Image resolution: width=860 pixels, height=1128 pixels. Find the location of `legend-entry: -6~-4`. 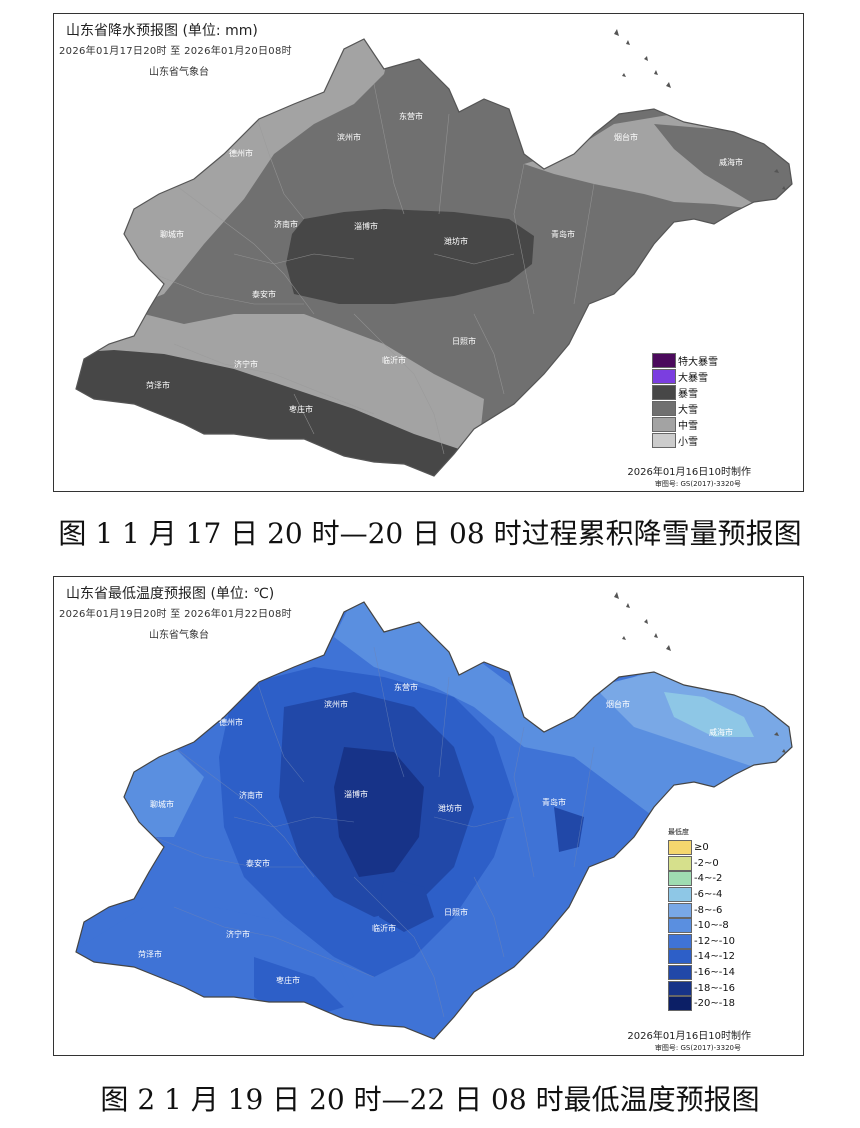

legend-entry: -6~-4 is located at coordinates (701, 895).